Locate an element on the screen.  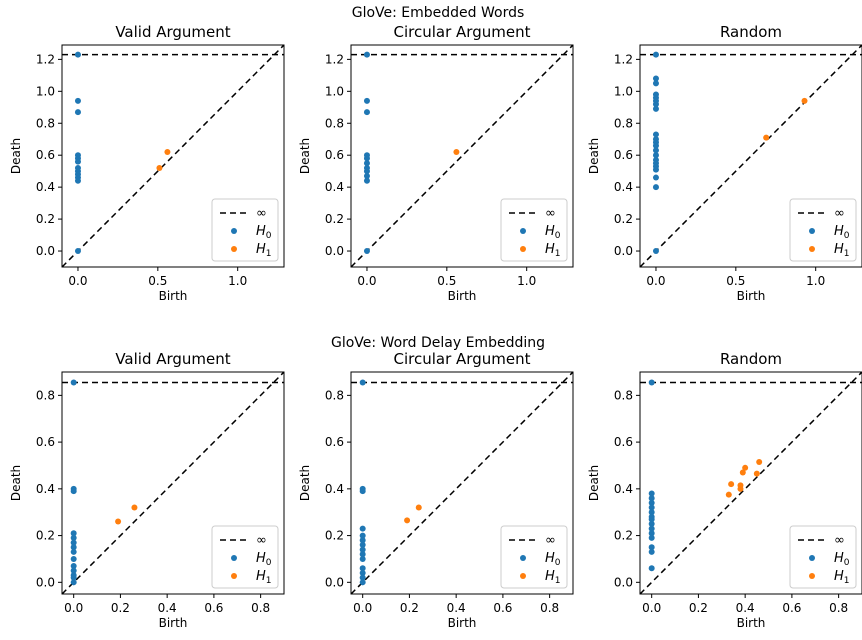
y-tick-label: 0.8 is located at coordinates (334, 123).